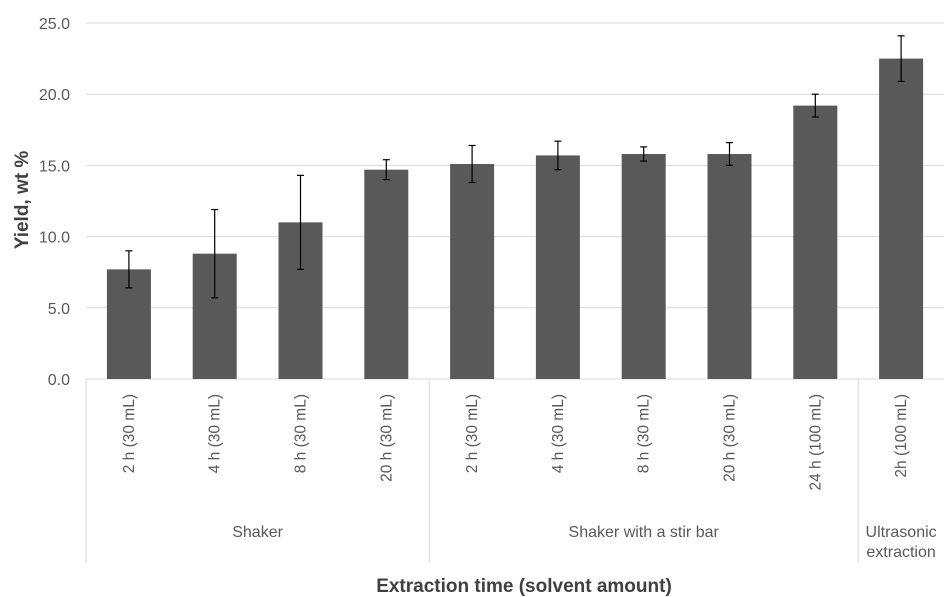  I want to click on group-label: Shaker, so click(257, 532).